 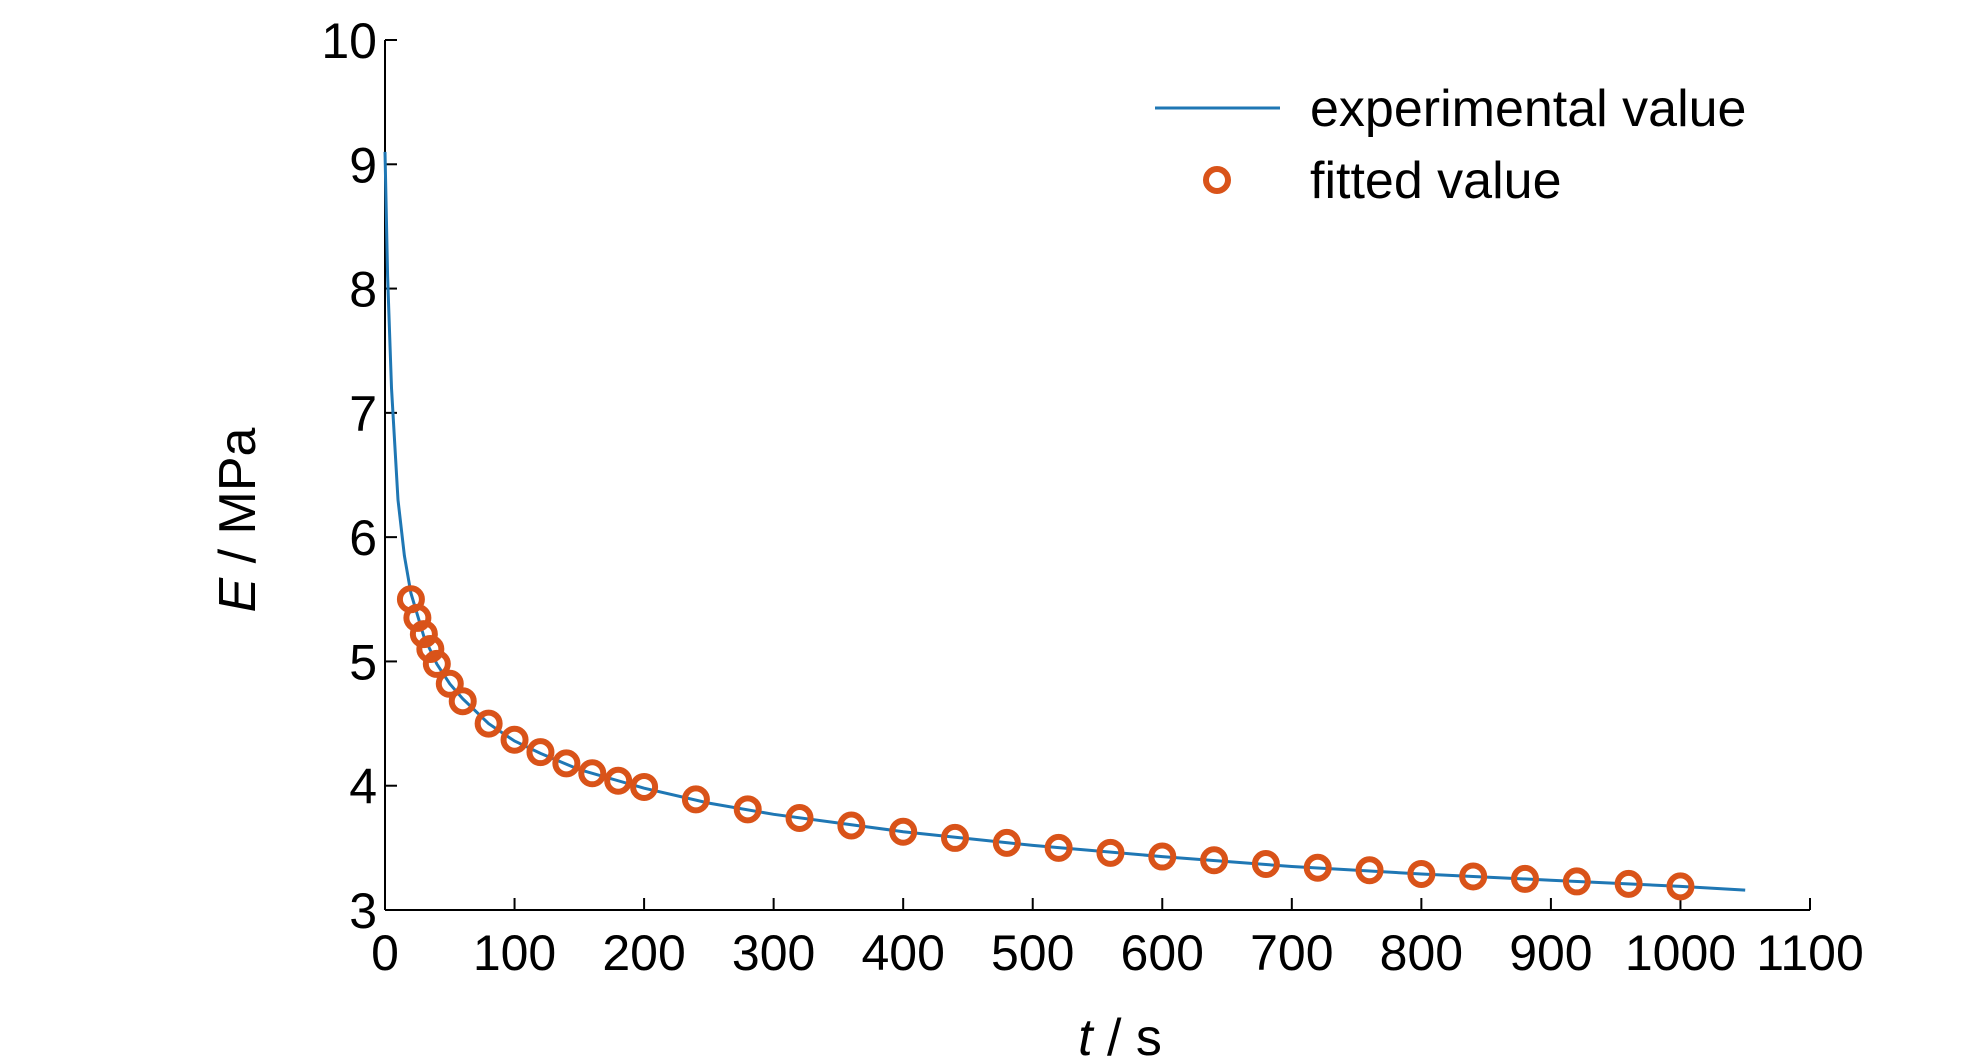 I want to click on y-axis-title: E / MPa, so click(x=238, y=519).